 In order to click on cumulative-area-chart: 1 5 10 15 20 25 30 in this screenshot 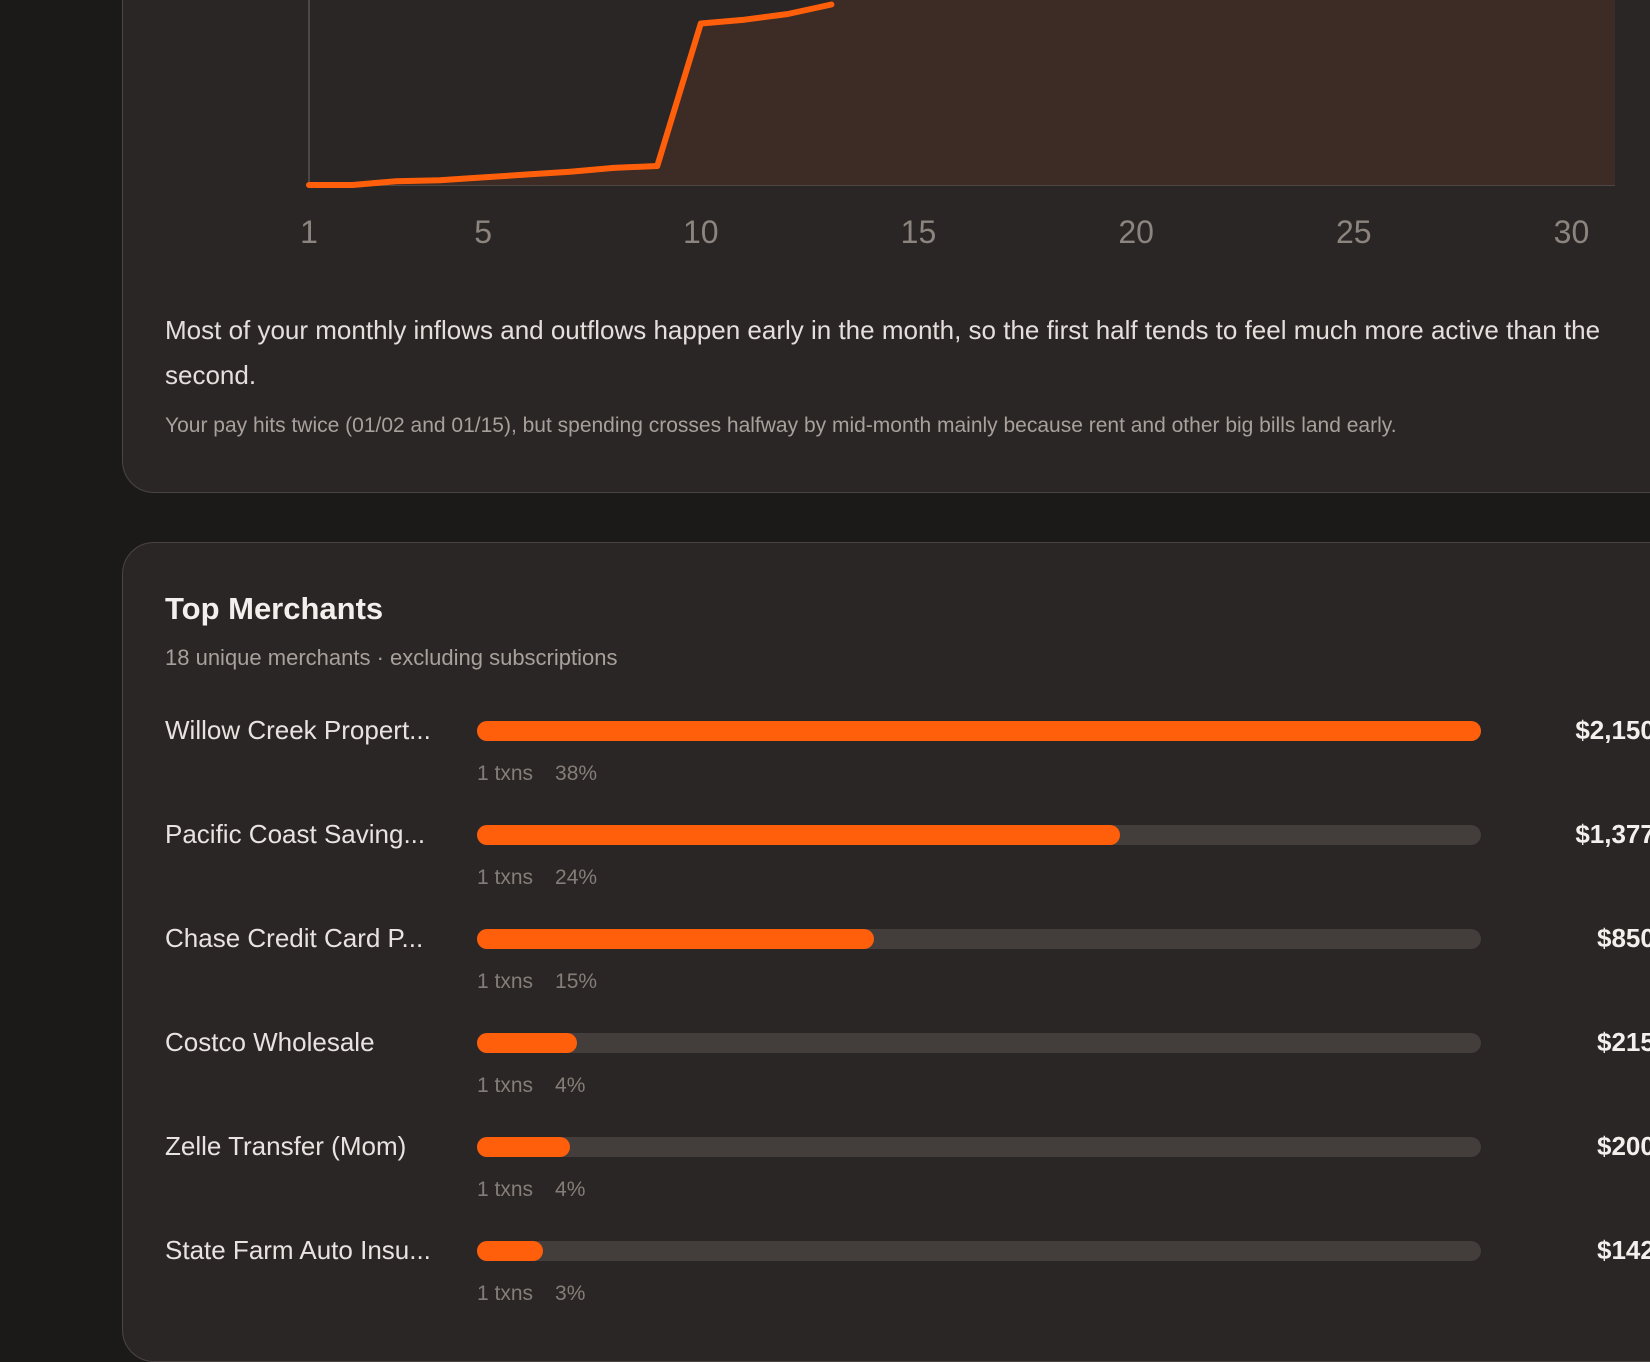, I will do `click(957, 125)`.